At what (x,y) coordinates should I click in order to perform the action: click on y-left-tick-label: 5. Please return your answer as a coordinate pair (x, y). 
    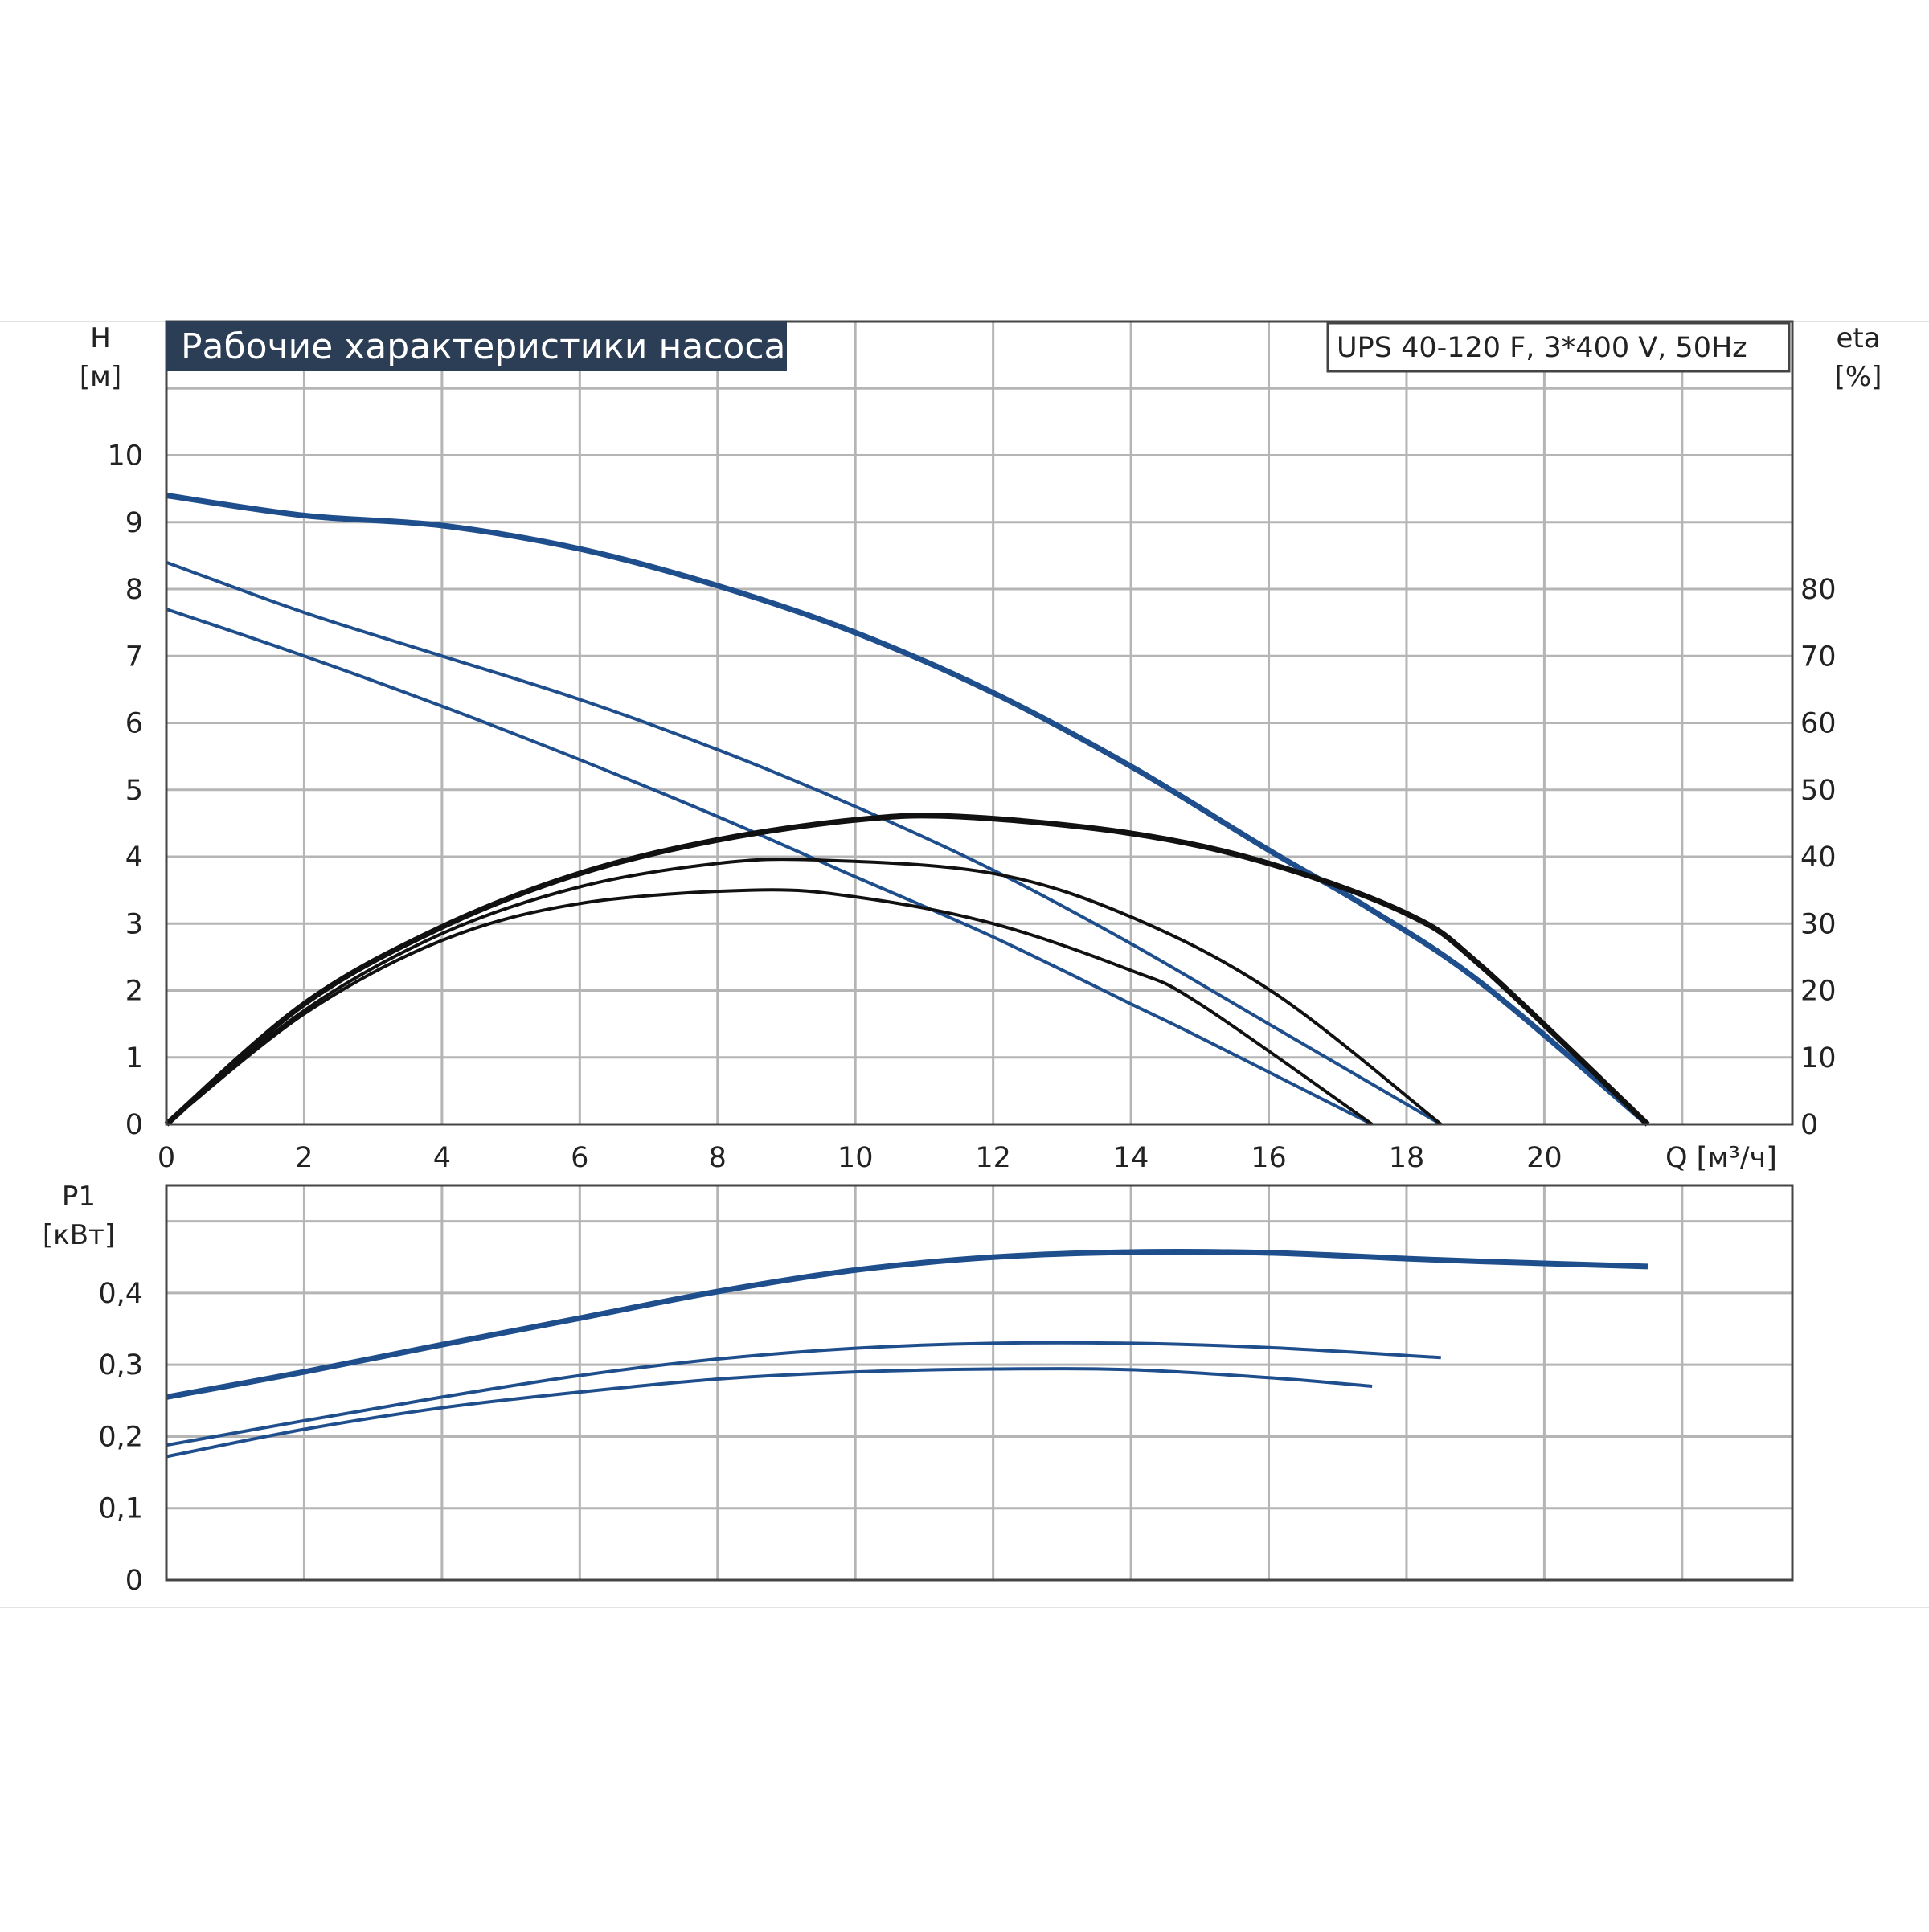
    Looking at the image, I should click on (134, 791).